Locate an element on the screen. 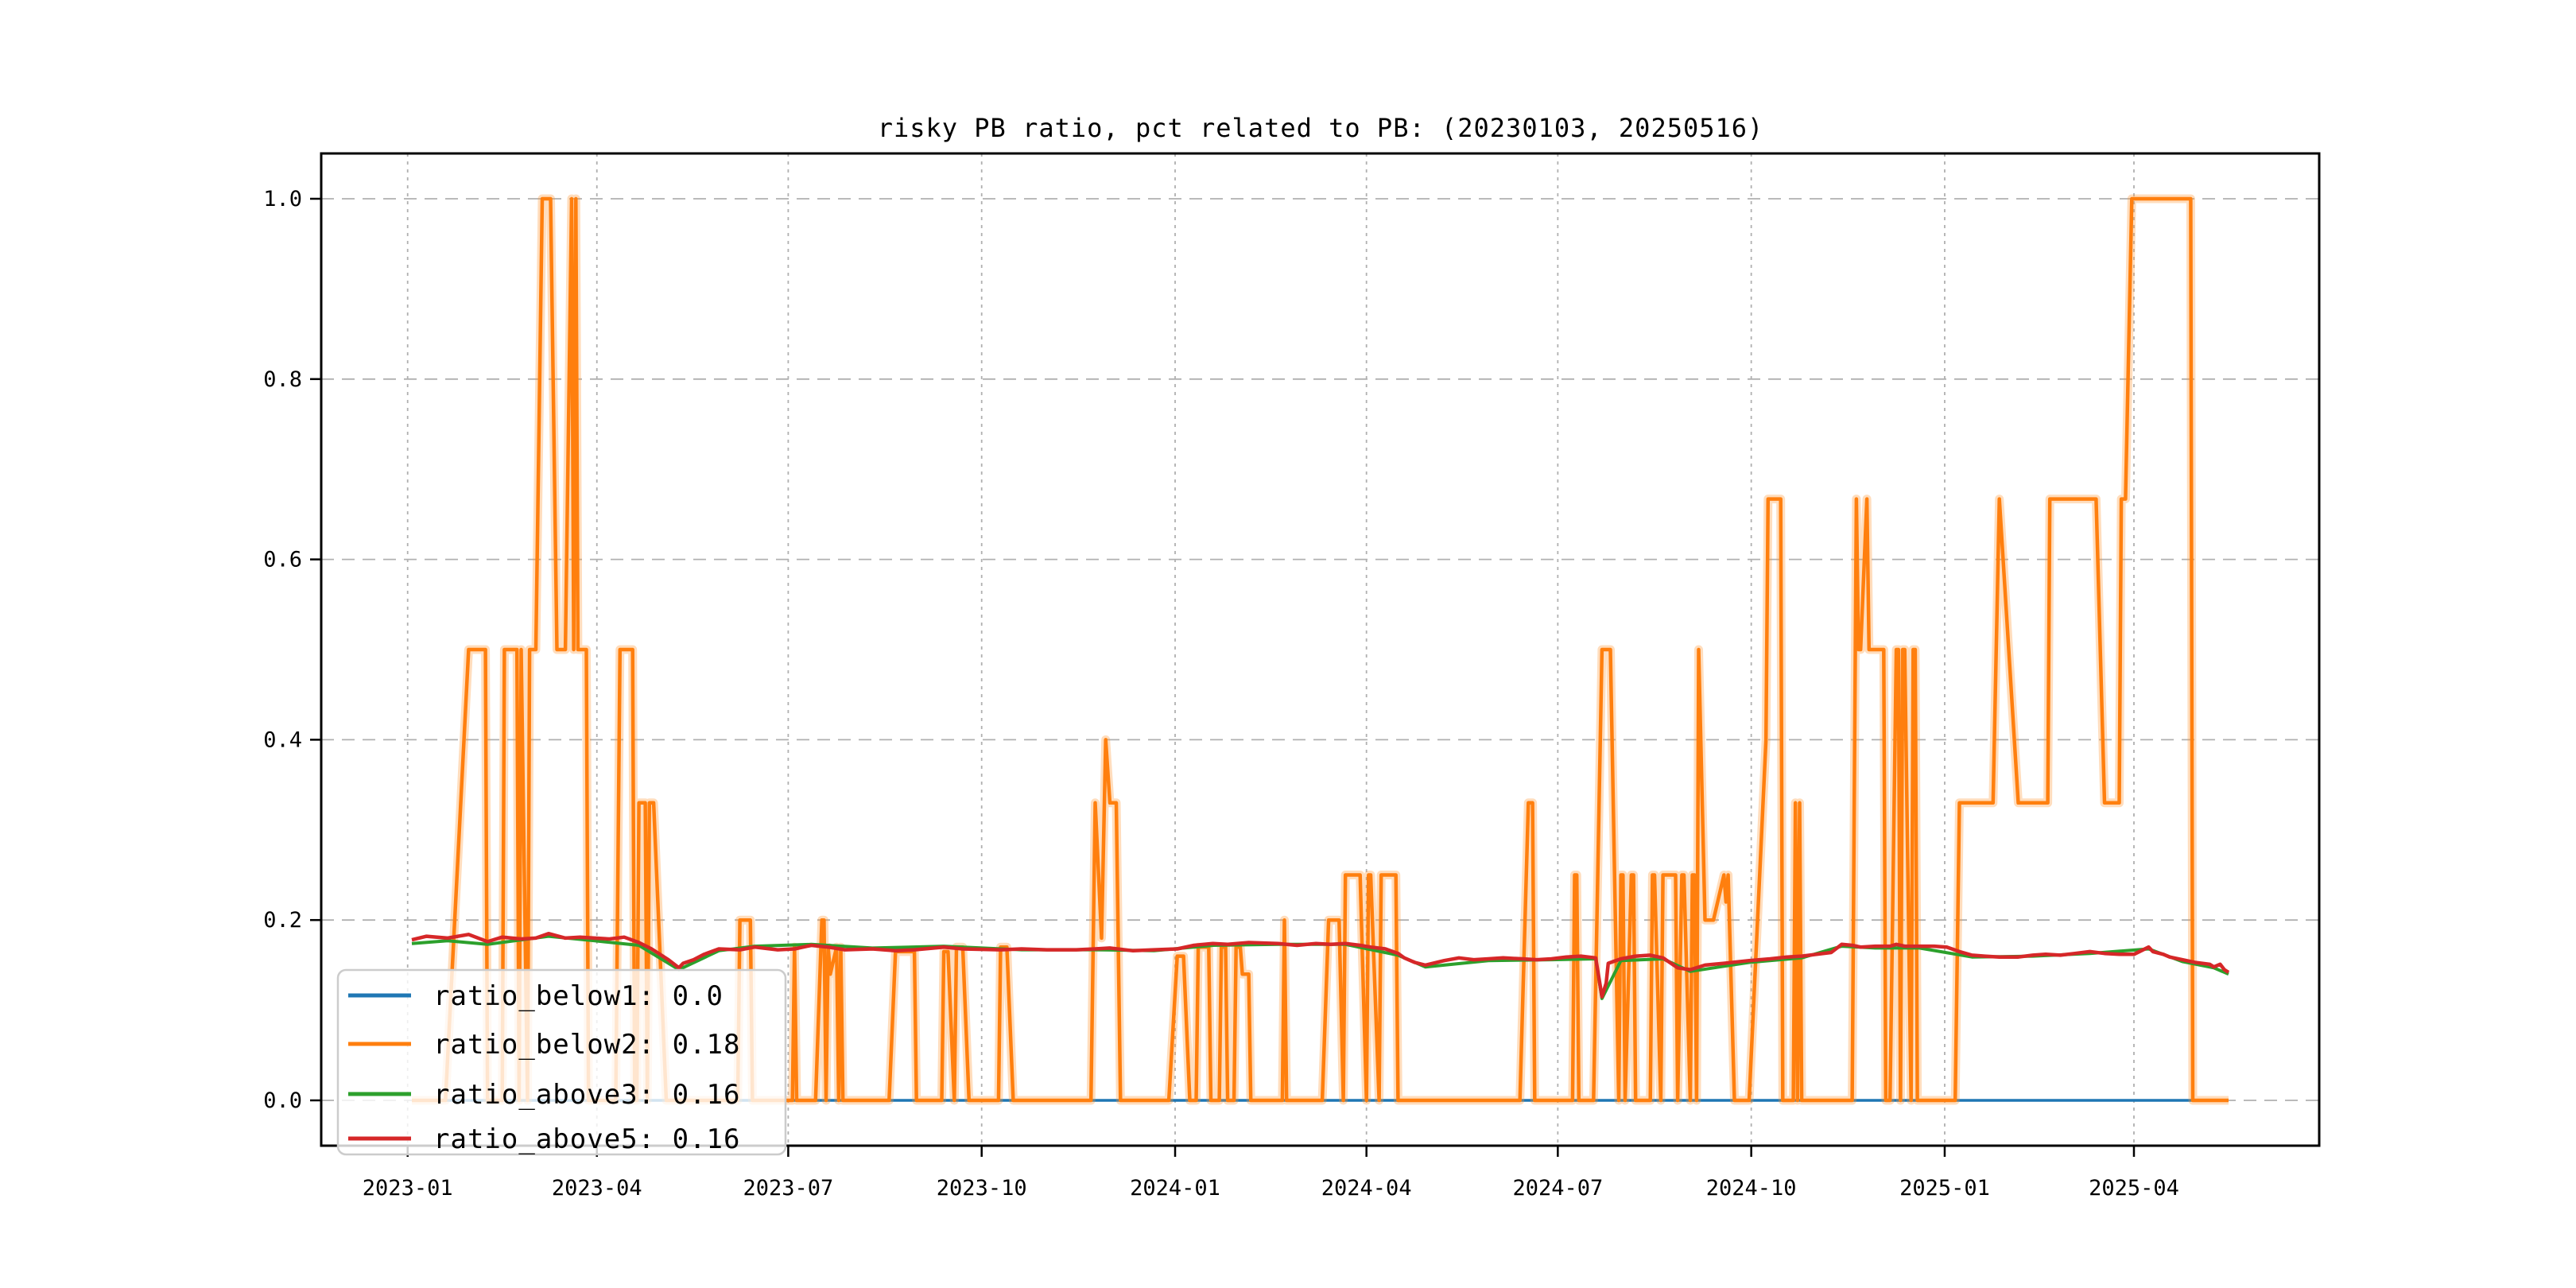  x-tick-label: 2023-07 is located at coordinates (788, 1188).